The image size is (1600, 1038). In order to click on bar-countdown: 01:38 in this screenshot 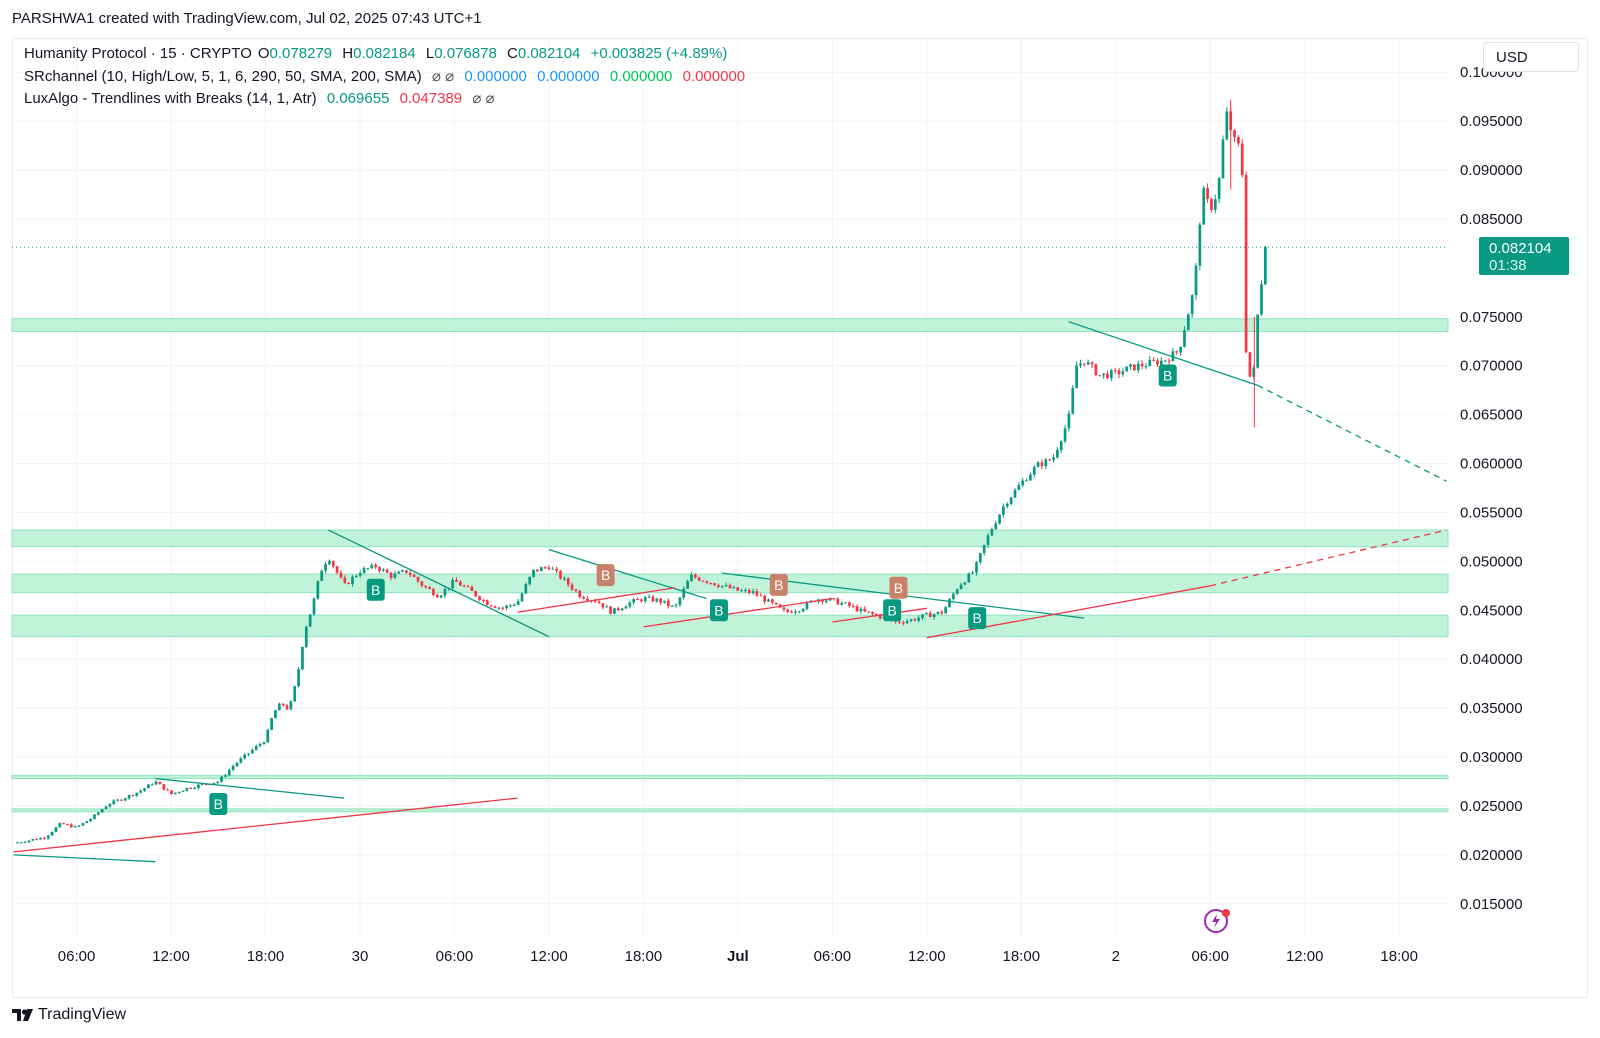, I will do `click(1508, 266)`.